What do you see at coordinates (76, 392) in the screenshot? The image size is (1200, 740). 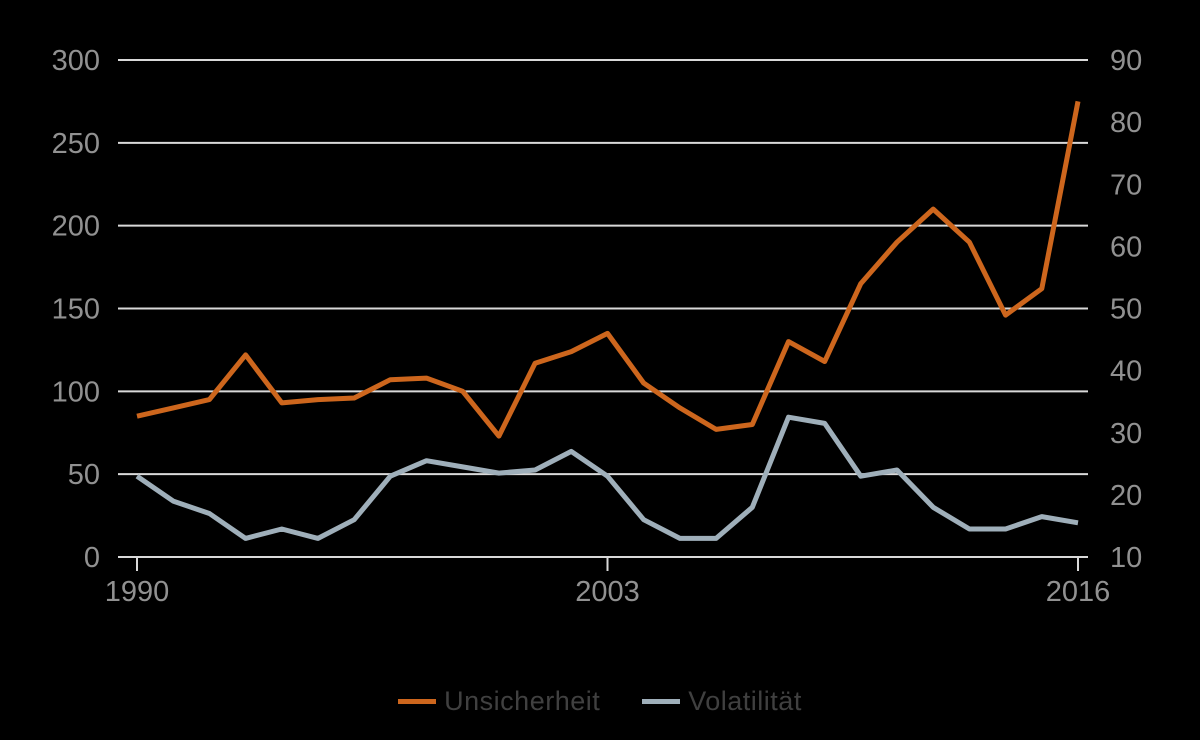 I see `left-axis-tick-label: 100` at bounding box center [76, 392].